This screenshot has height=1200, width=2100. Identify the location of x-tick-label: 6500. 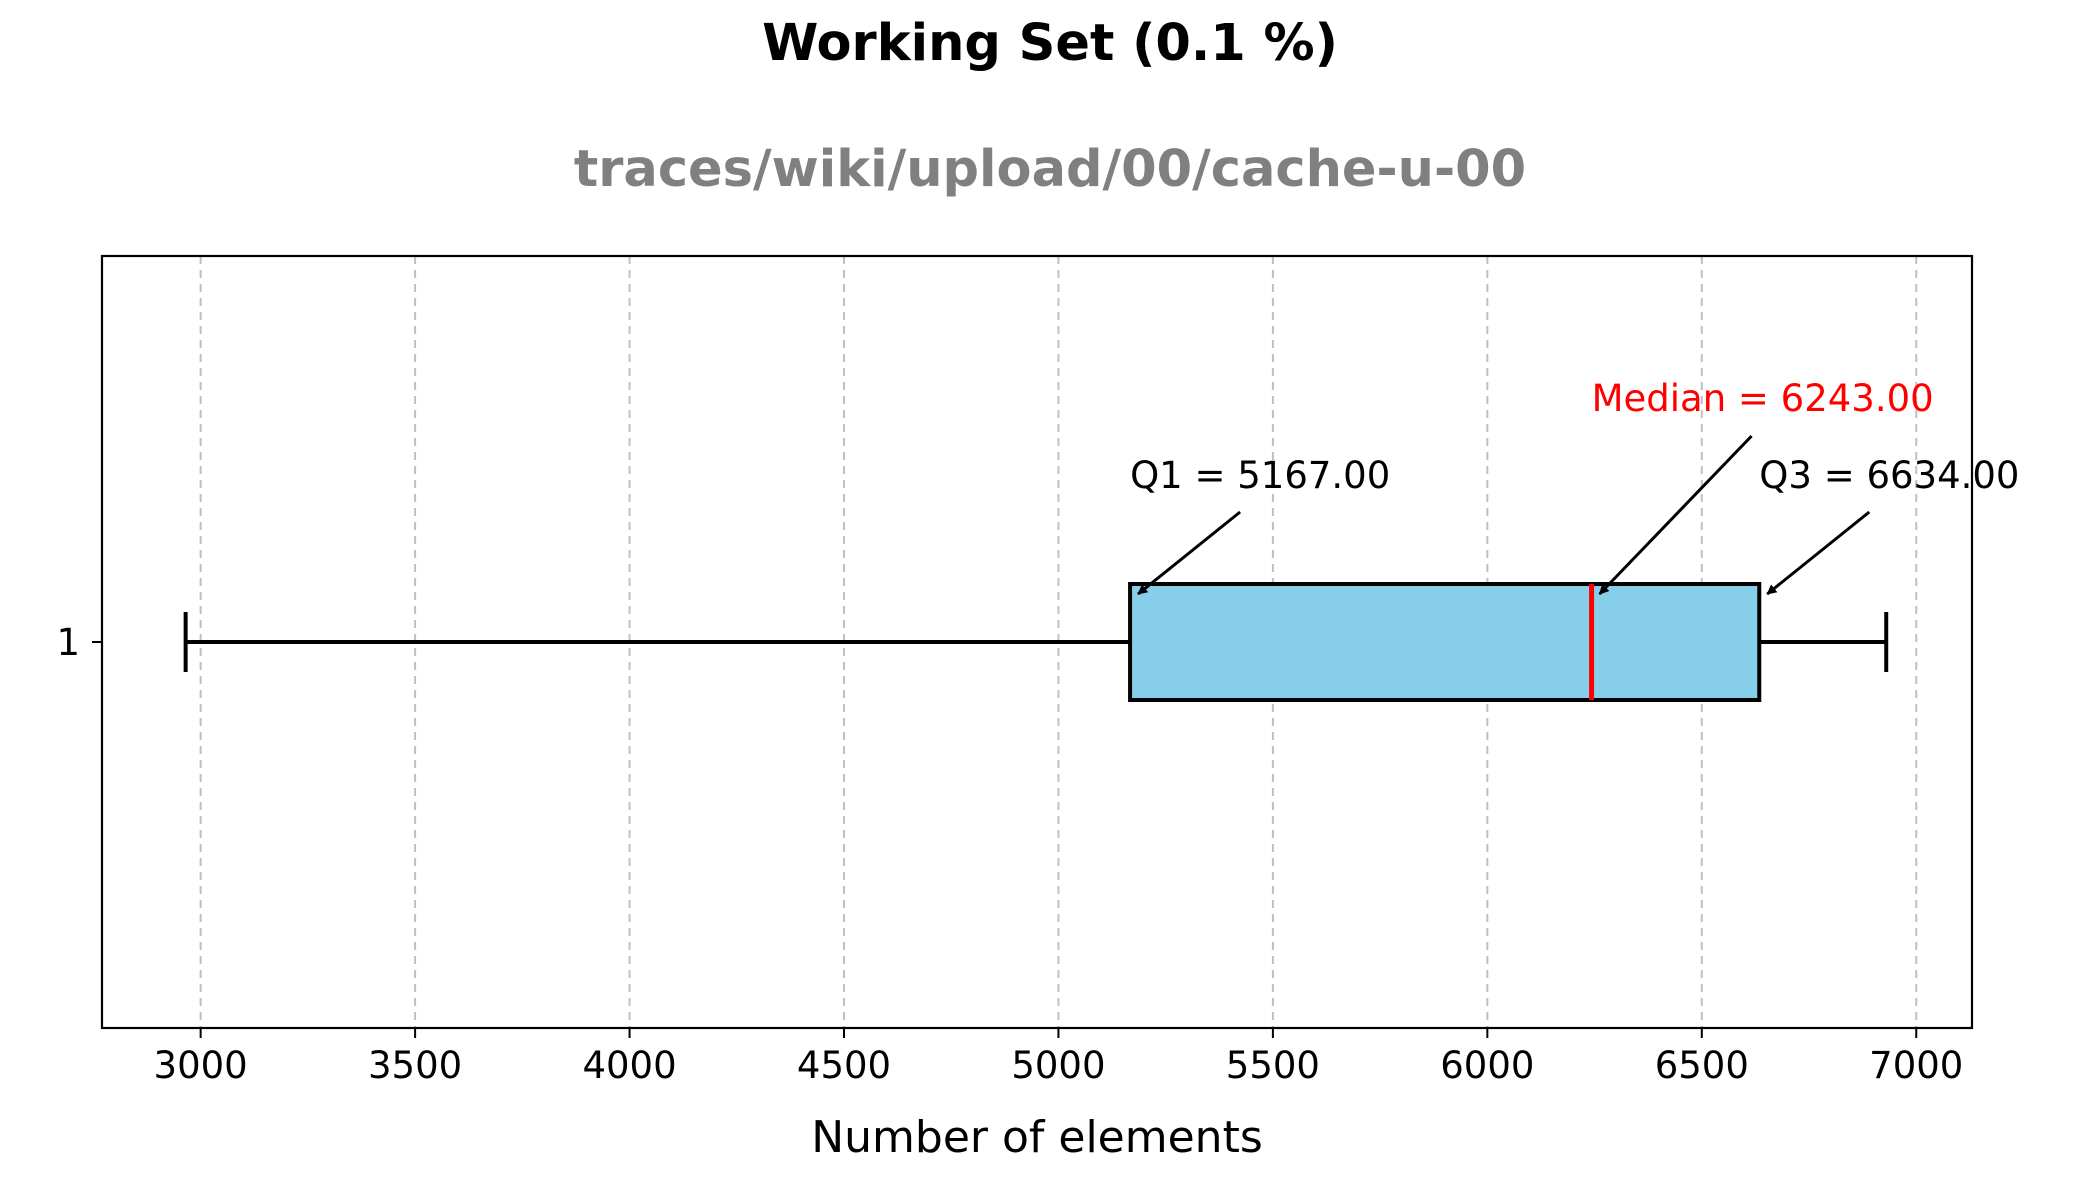
(1702, 1065).